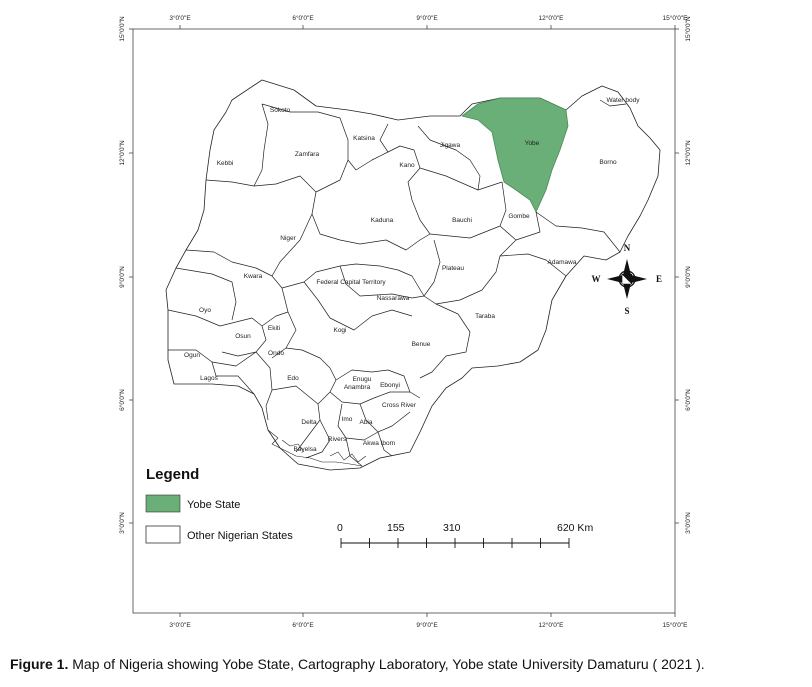 This screenshot has width=812, height=687. Describe the element at coordinates (163, 534) in the screenshot. I see `legend-swatch-other` at that location.